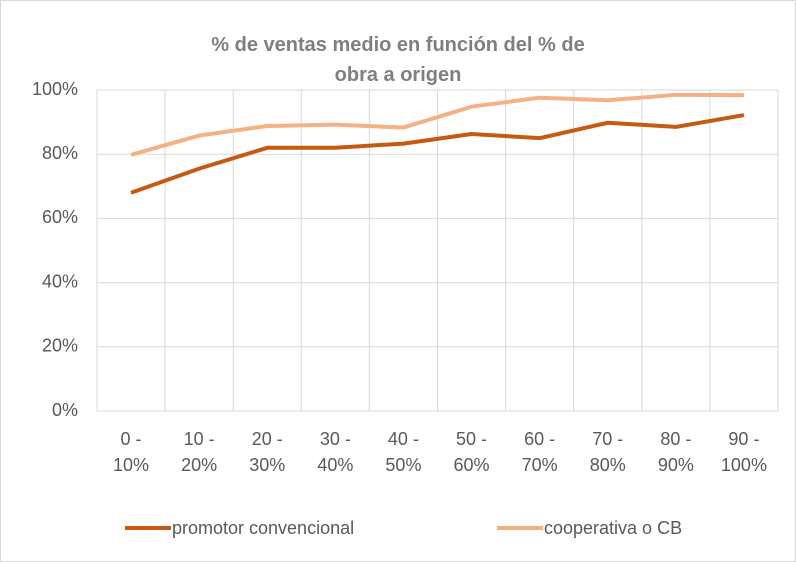 This screenshot has height=562, width=796. What do you see at coordinates (613, 528) in the screenshot?
I see `legend-label: cooperativa o CB` at bounding box center [613, 528].